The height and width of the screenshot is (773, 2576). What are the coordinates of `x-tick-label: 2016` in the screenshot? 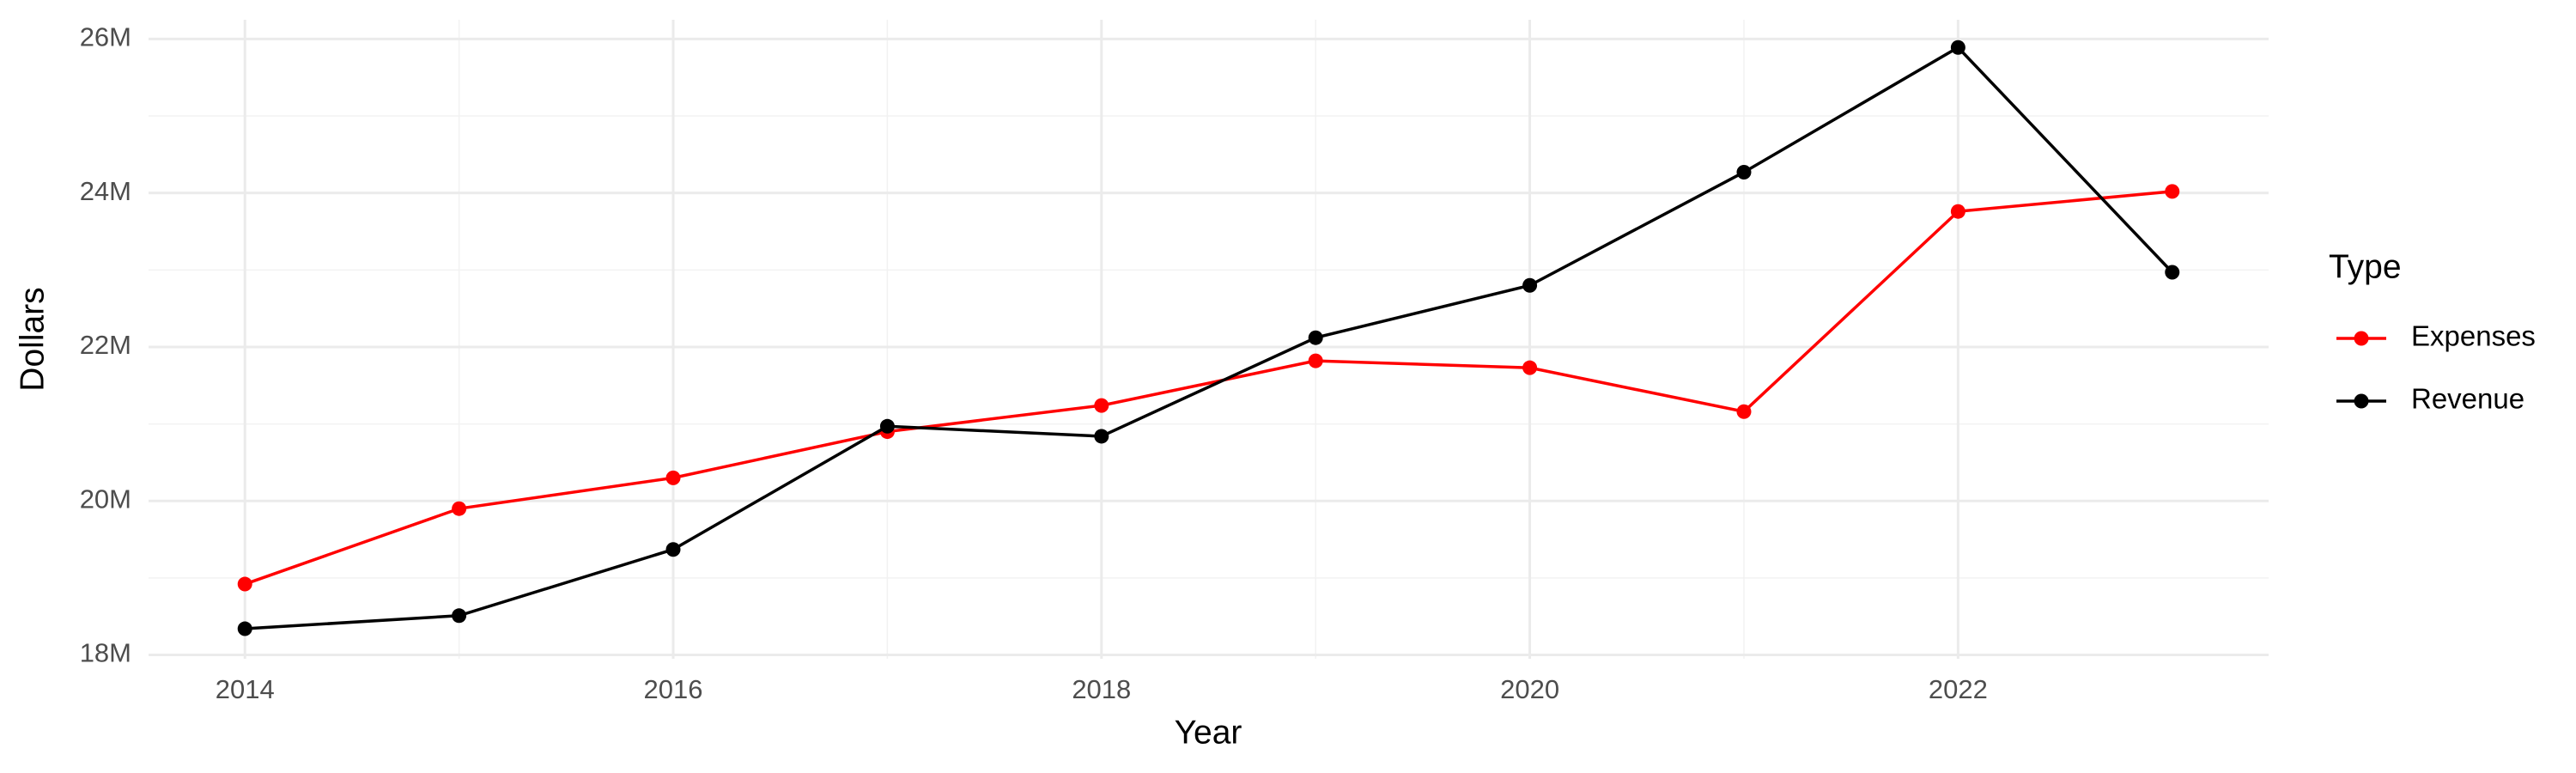 It's located at (673, 689).